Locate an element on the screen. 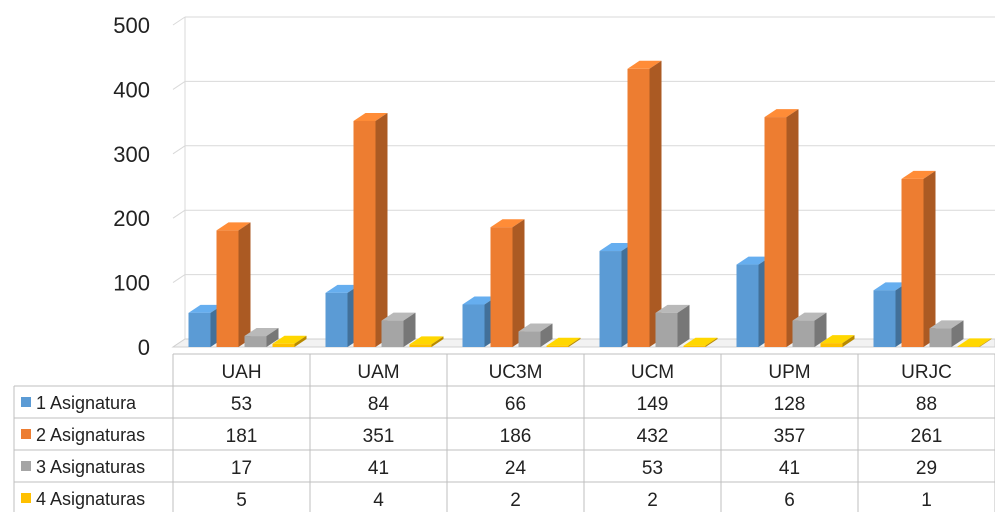  data-label: 84 is located at coordinates (379, 404).